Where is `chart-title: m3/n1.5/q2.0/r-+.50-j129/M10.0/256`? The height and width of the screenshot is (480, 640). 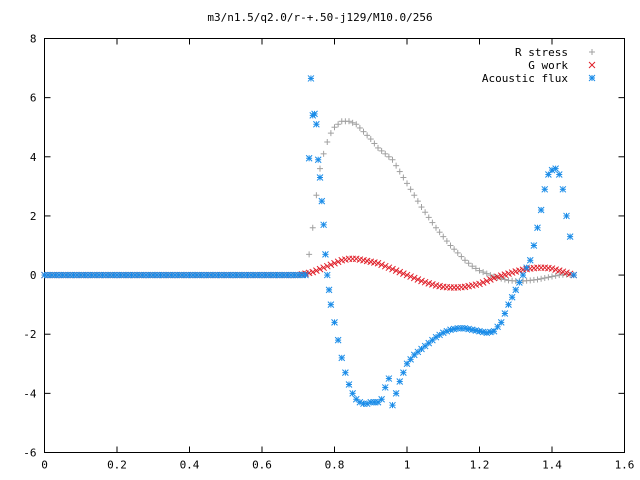
chart-title: m3/n1.5/q2.0/r-+.50-j129/M10.0/256 is located at coordinates (319, 17).